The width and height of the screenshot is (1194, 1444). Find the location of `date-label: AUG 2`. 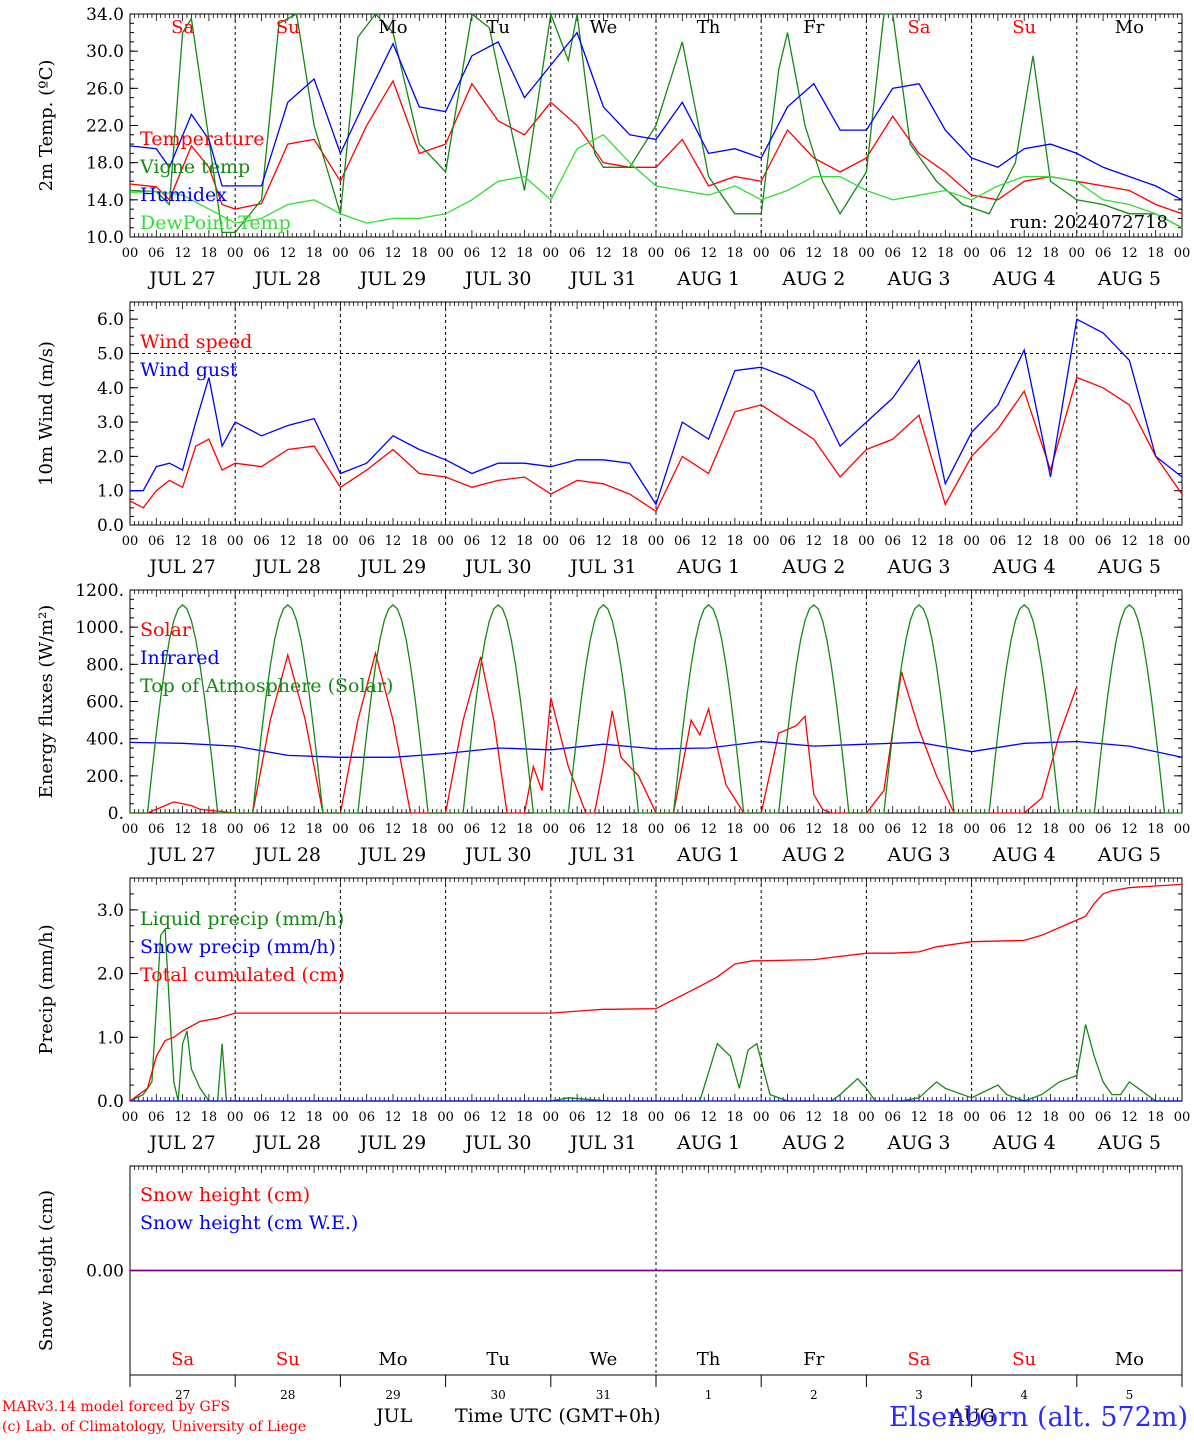

date-label: AUG 2 is located at coordinates (813, 567).